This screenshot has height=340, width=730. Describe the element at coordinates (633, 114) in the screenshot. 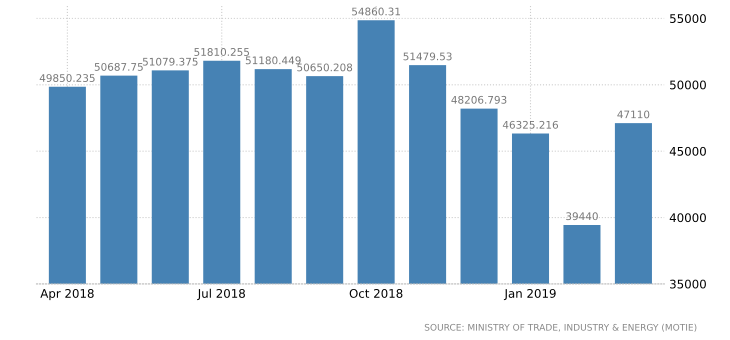

I see `data-label: 47110` at that location.